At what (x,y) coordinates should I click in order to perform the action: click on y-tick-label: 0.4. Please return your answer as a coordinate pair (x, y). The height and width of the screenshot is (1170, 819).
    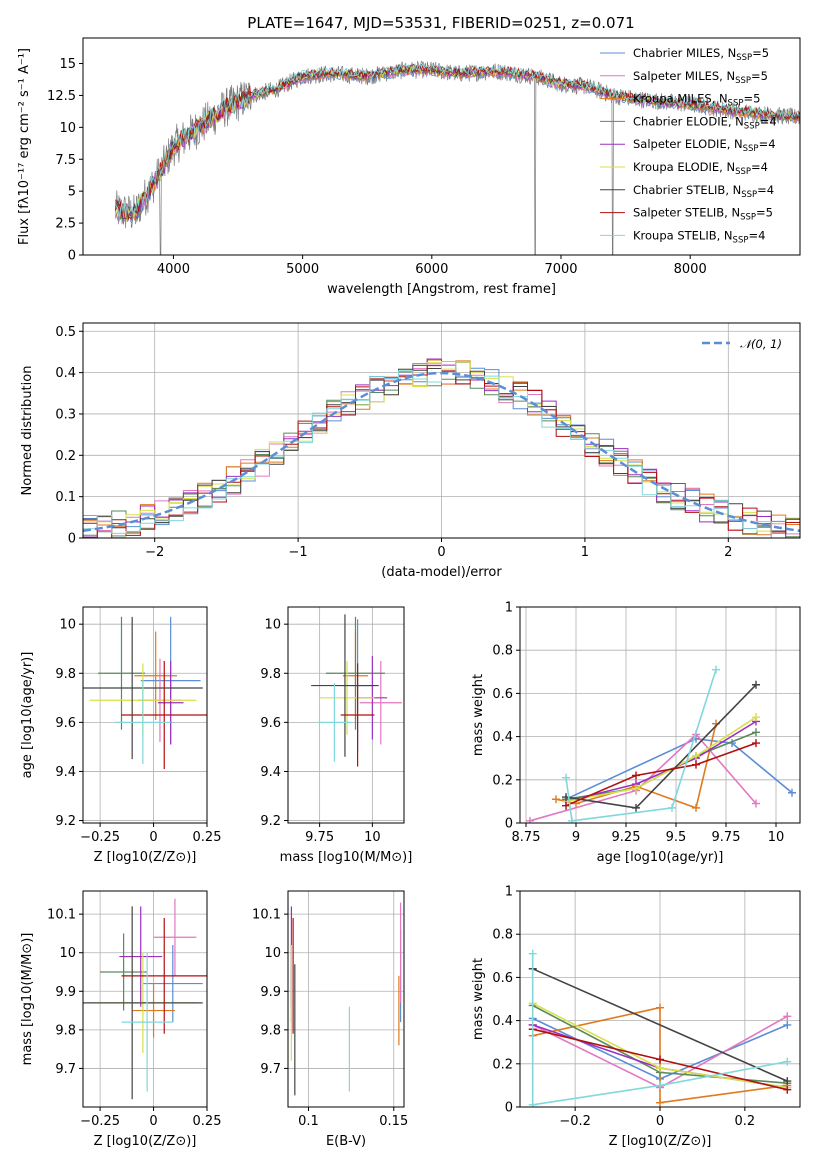
    Looking at the image, I should click on (502, 737).